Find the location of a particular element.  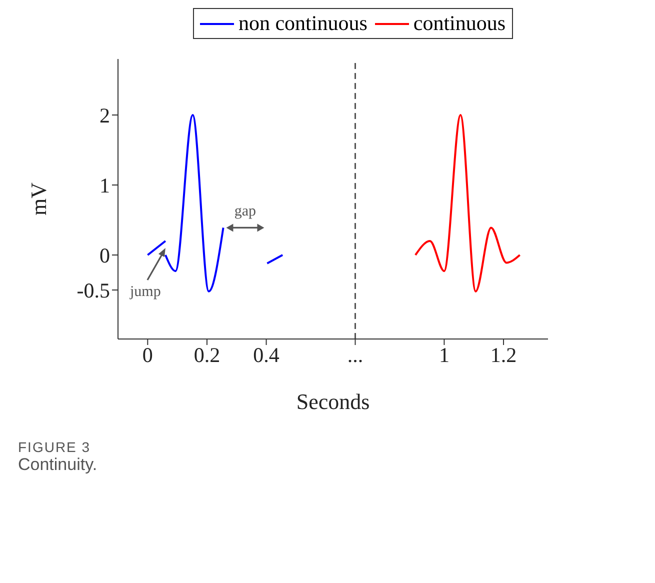

y-tick-label: 0 is located at coordinates (105, 255).